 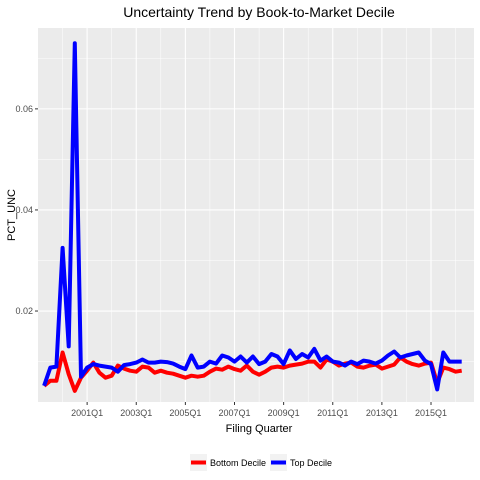 What do you see at coordinates (136, 413) in the screenshot?
I see `x-tick-label: 2003Q1` at bounding box center [136, 413].